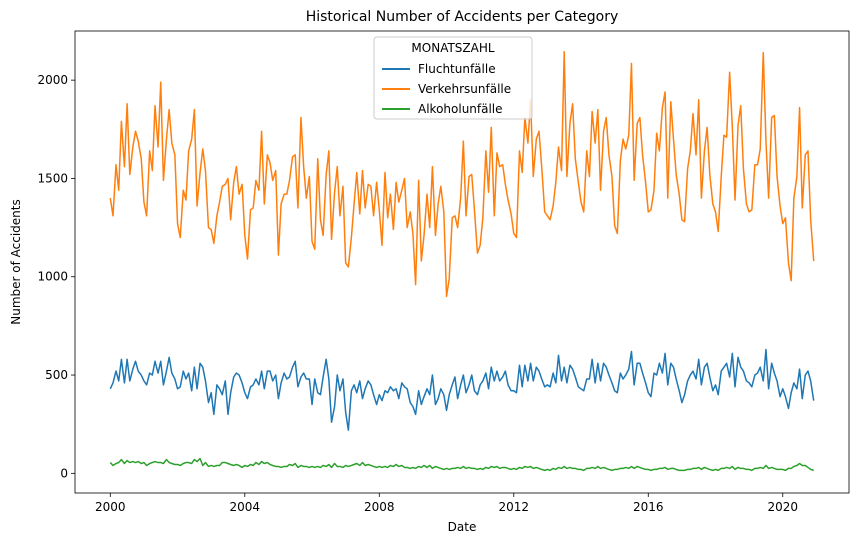 The image size is (859, 549). I want to click on legend-label: Alkoholunfälle, so click(460, 109).